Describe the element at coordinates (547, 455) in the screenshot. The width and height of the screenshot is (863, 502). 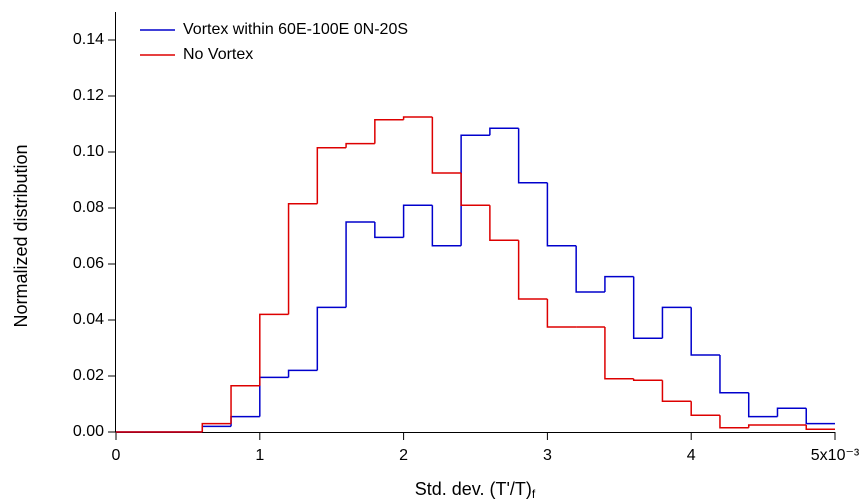
I see `x-tick-label: 3` at that location.